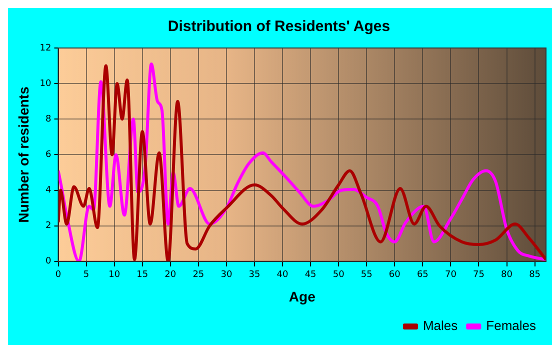 This screenshot has width=560, height=353. What do you see at coordinates (86, 275) in the screenshot?
I see `x-tick-label: 5` at bounding box center [86, 275].